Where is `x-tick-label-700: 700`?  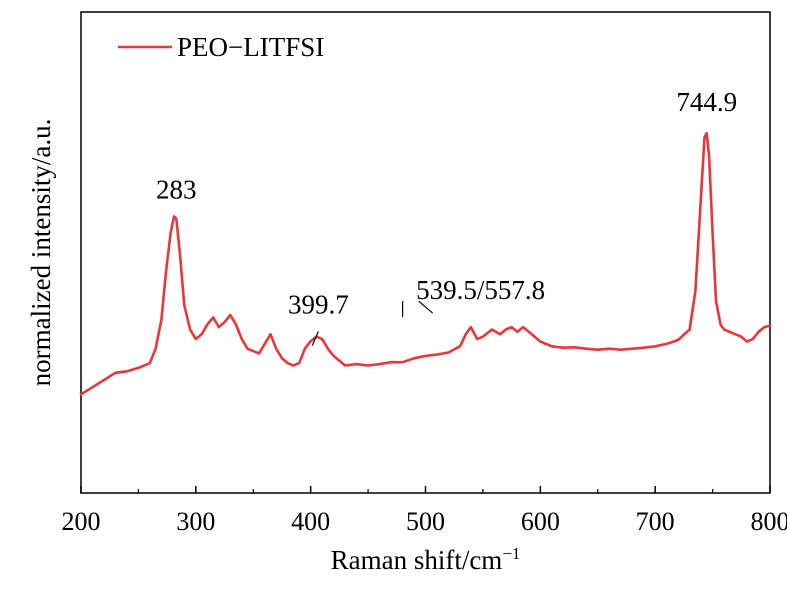
x-tick-label-700: 700 is located at coordinates (655, 521).